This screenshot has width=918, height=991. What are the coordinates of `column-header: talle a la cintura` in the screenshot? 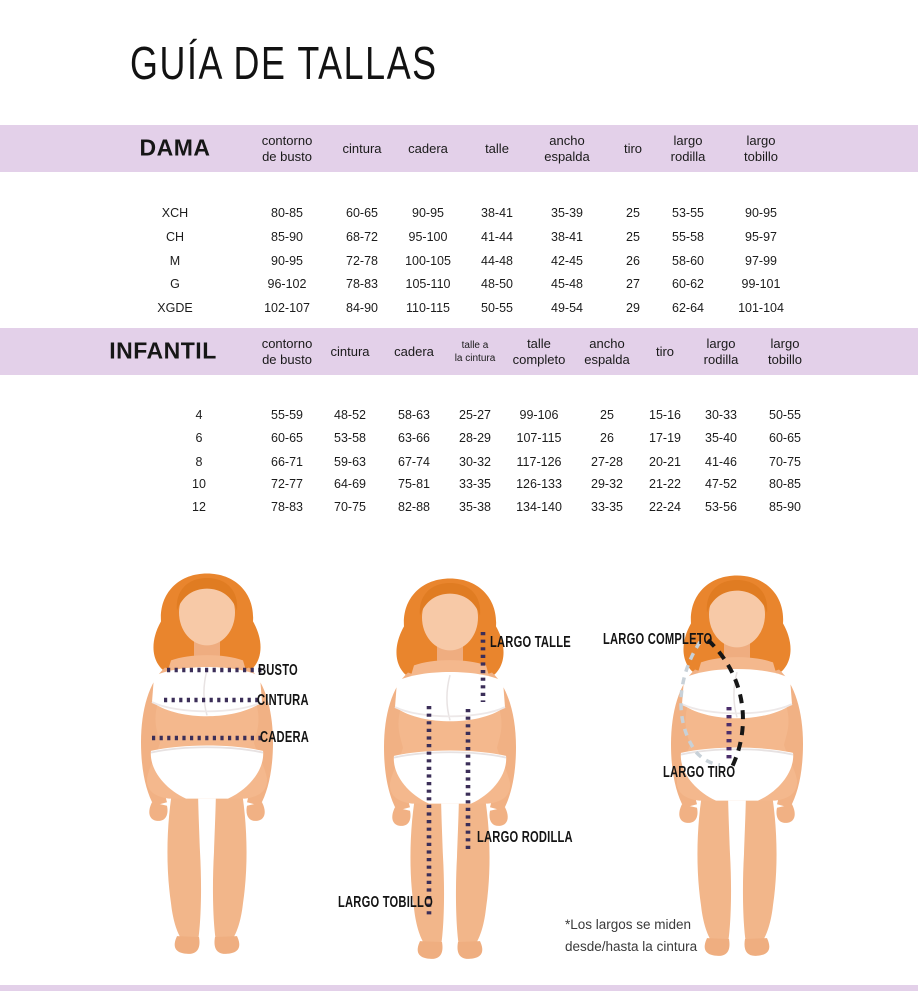 It's located at (475, 351).